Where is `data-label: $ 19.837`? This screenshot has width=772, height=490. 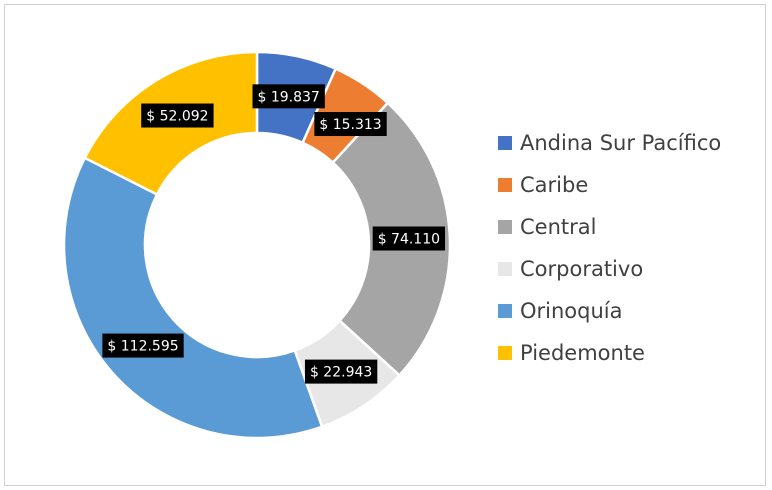 data-label: $ 19.837 is located at coordinates (288, 96).